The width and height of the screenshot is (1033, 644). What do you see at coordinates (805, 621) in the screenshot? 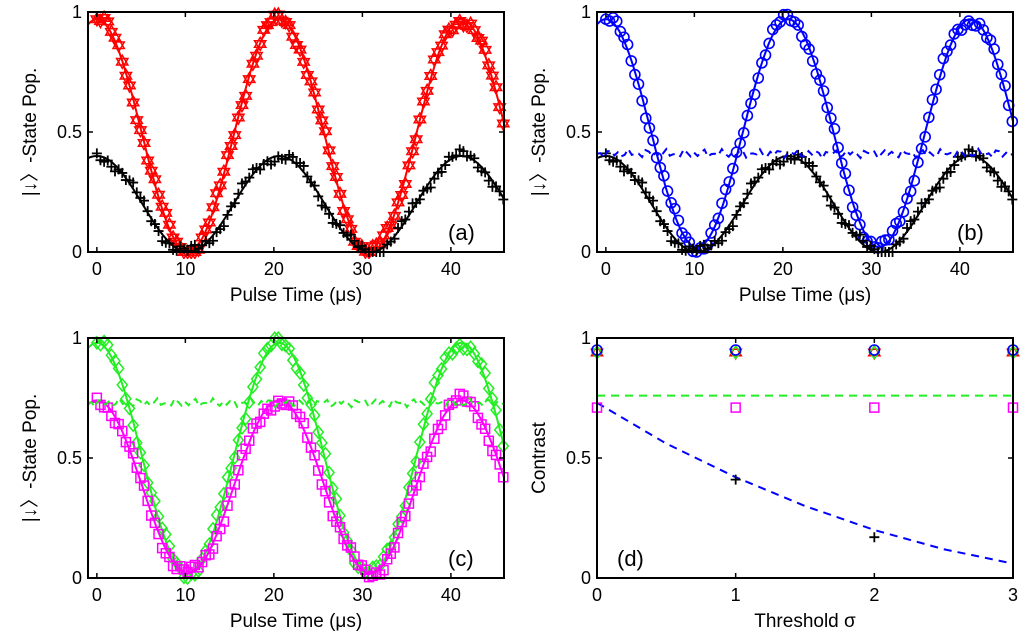
I see `x-axis-label: Threshold σ` at bounding box center [805, 621].